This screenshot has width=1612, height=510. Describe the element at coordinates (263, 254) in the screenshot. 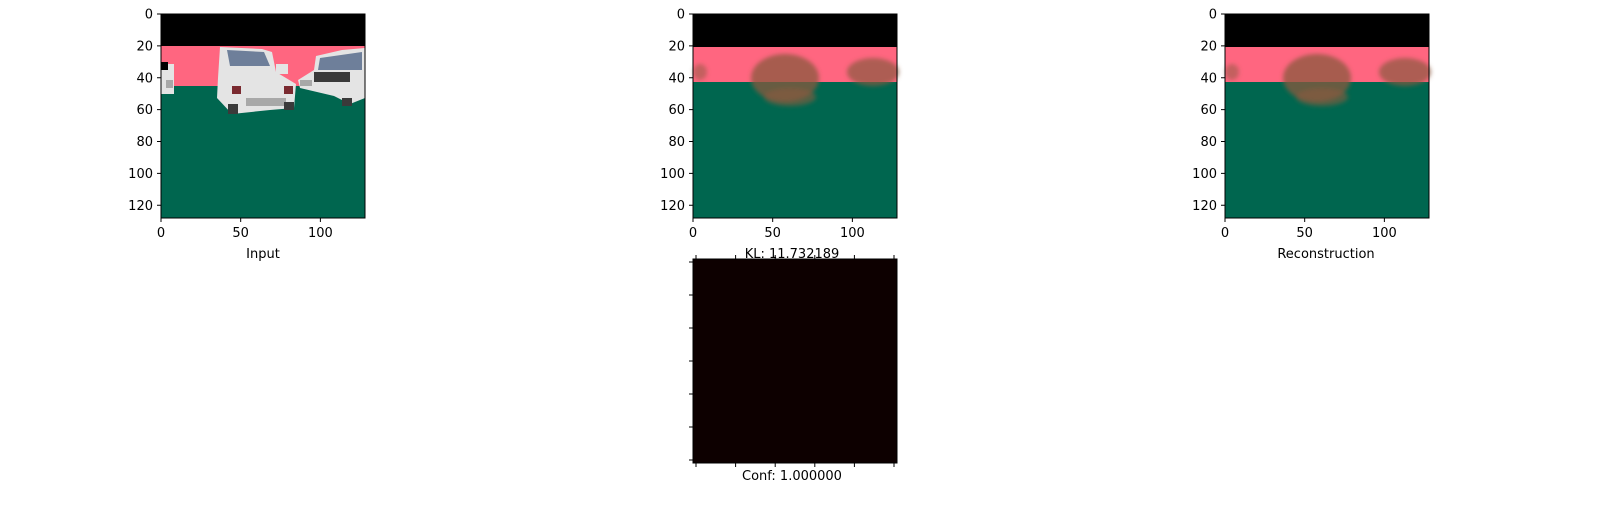

I see `input-xlabel: Input` at that location.